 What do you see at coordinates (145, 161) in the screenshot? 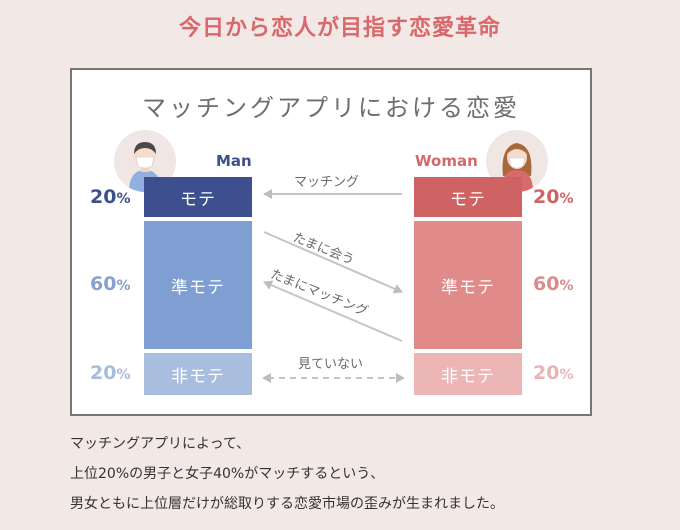
I see `man-avatar-icon` at bounding box center [145, 161].